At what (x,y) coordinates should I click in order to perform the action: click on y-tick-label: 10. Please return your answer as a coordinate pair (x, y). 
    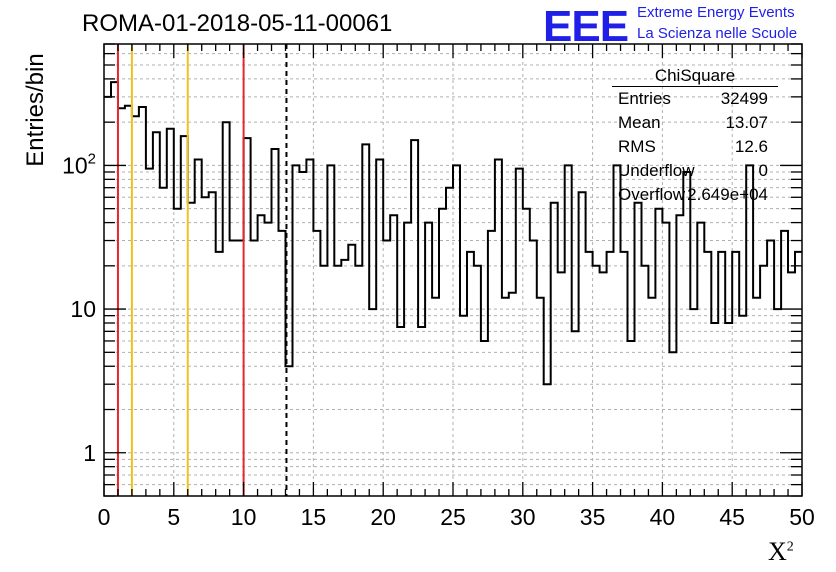
    Looking at the image, I should click on (83, 309).